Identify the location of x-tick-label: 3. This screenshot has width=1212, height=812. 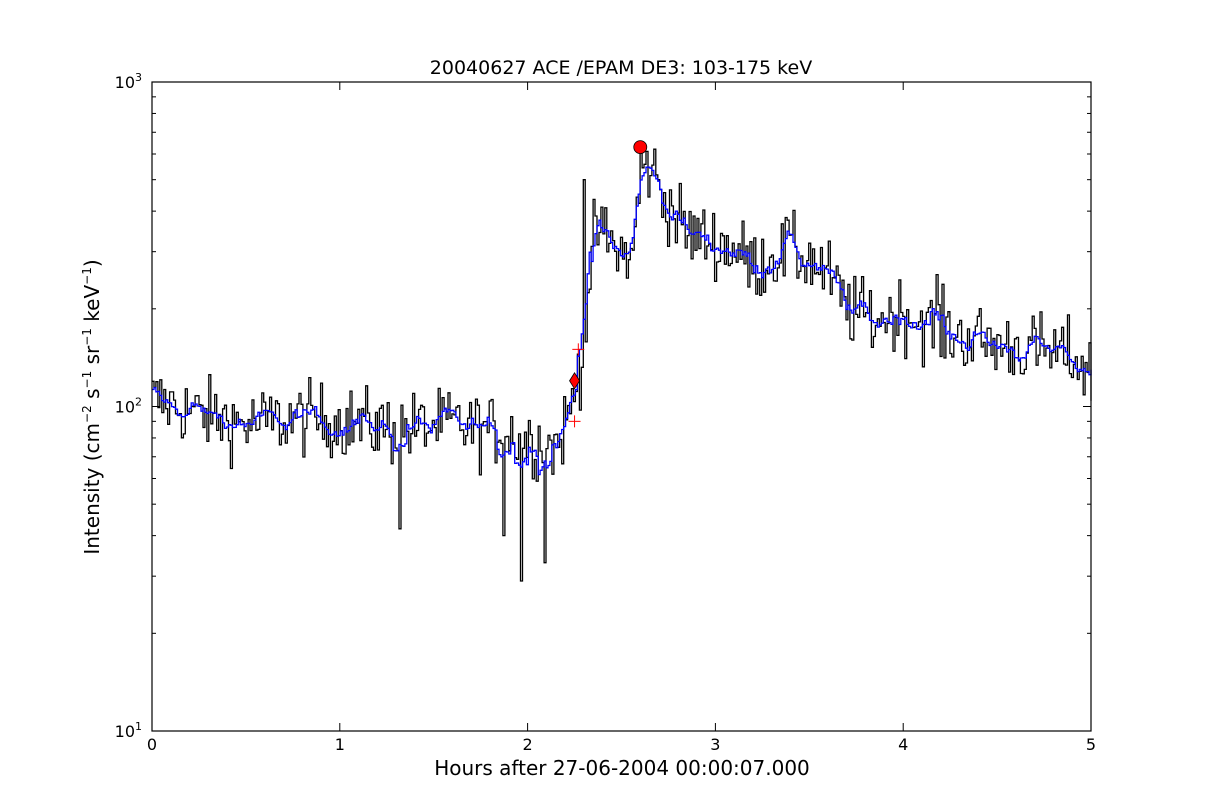
(715, 744).